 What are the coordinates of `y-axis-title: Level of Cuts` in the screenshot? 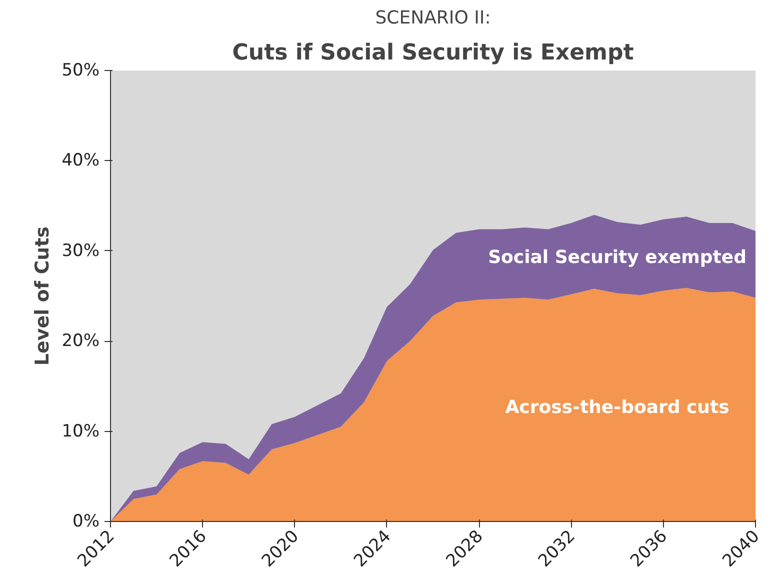 It's located at (43, 296).